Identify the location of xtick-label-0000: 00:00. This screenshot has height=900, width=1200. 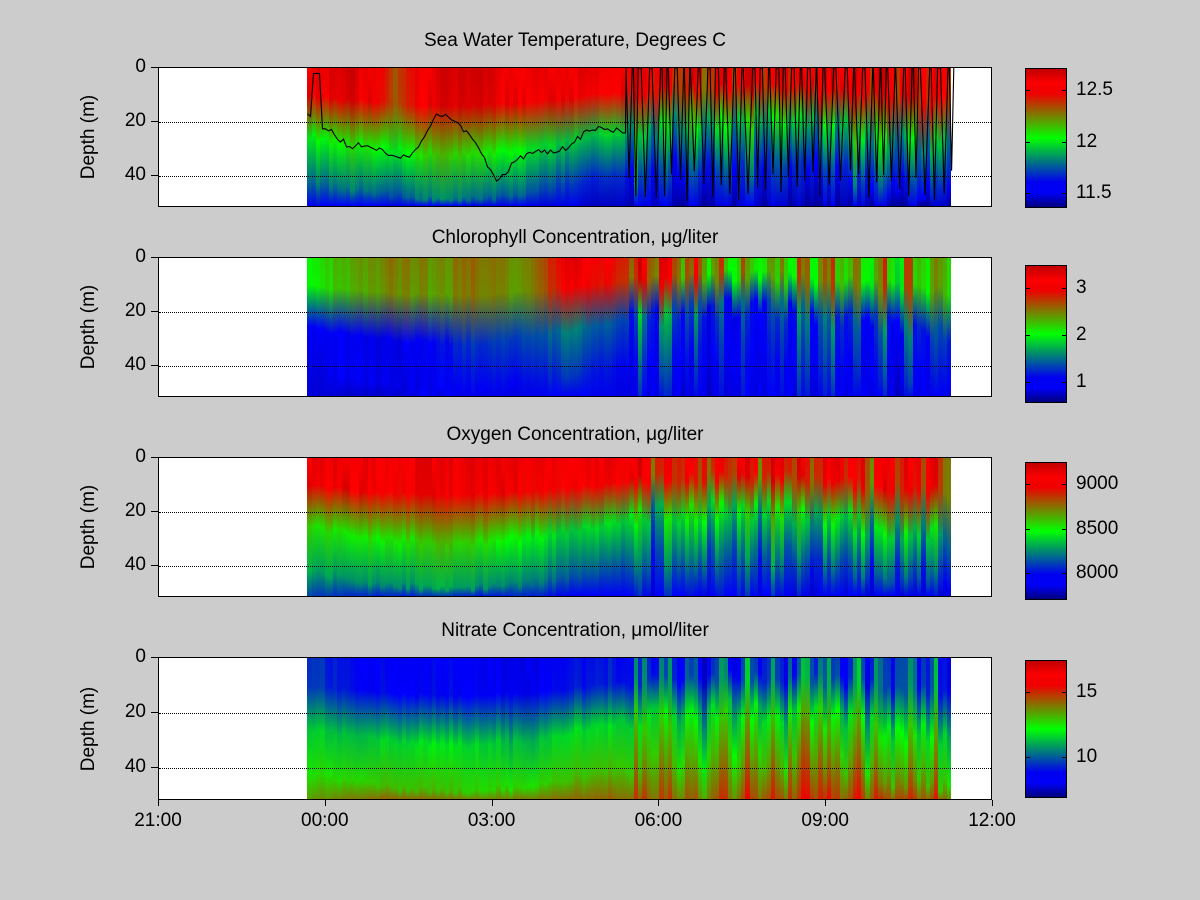
(325, 820).